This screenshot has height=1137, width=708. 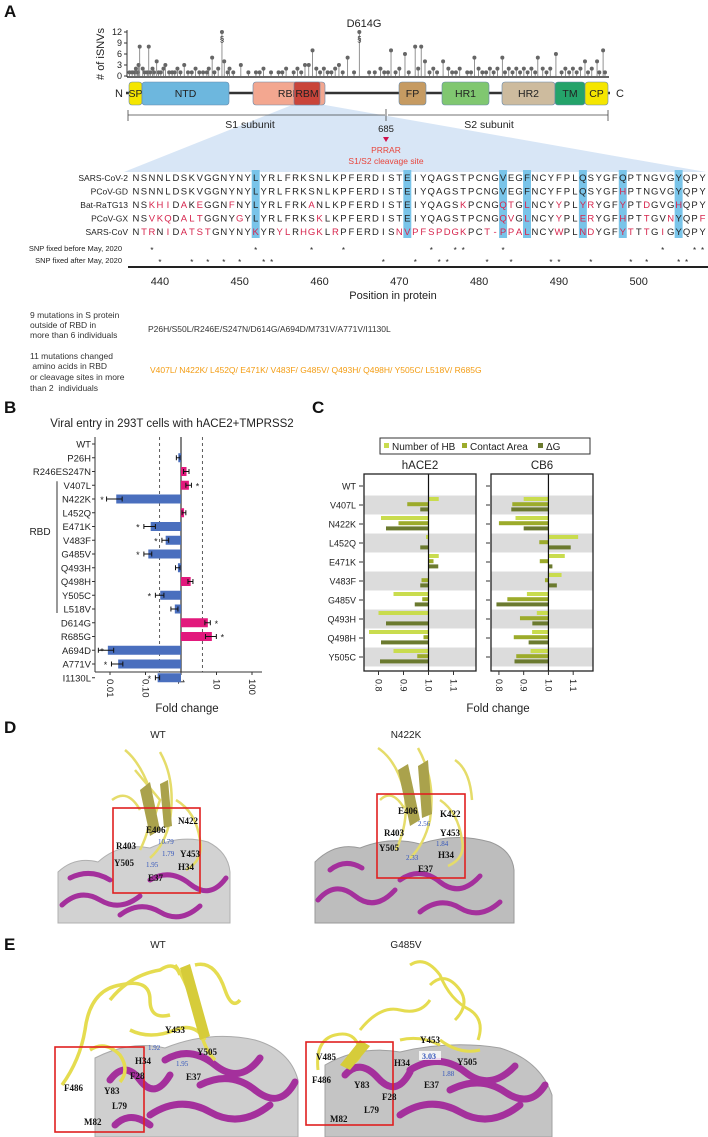 What do you see at coordinates (439, 205) in the screenshot?
I see `residue: A` at bounding box center [439, 205].